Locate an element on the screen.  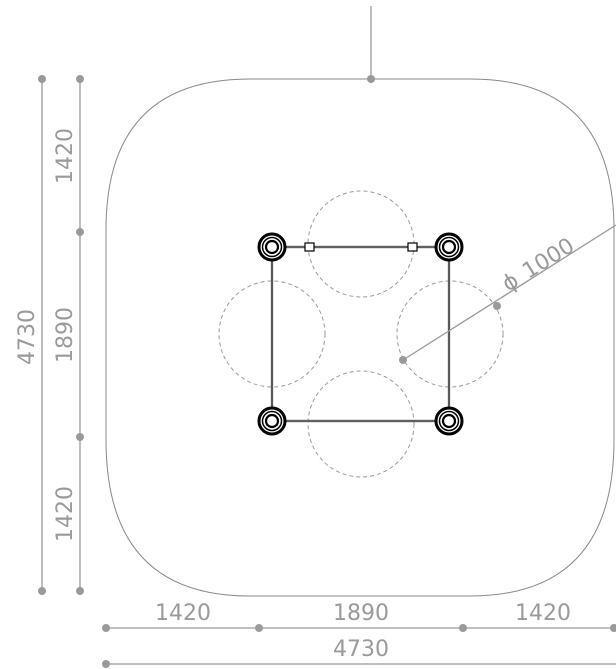
post-bottom-right is located at coordinates (449, 421).